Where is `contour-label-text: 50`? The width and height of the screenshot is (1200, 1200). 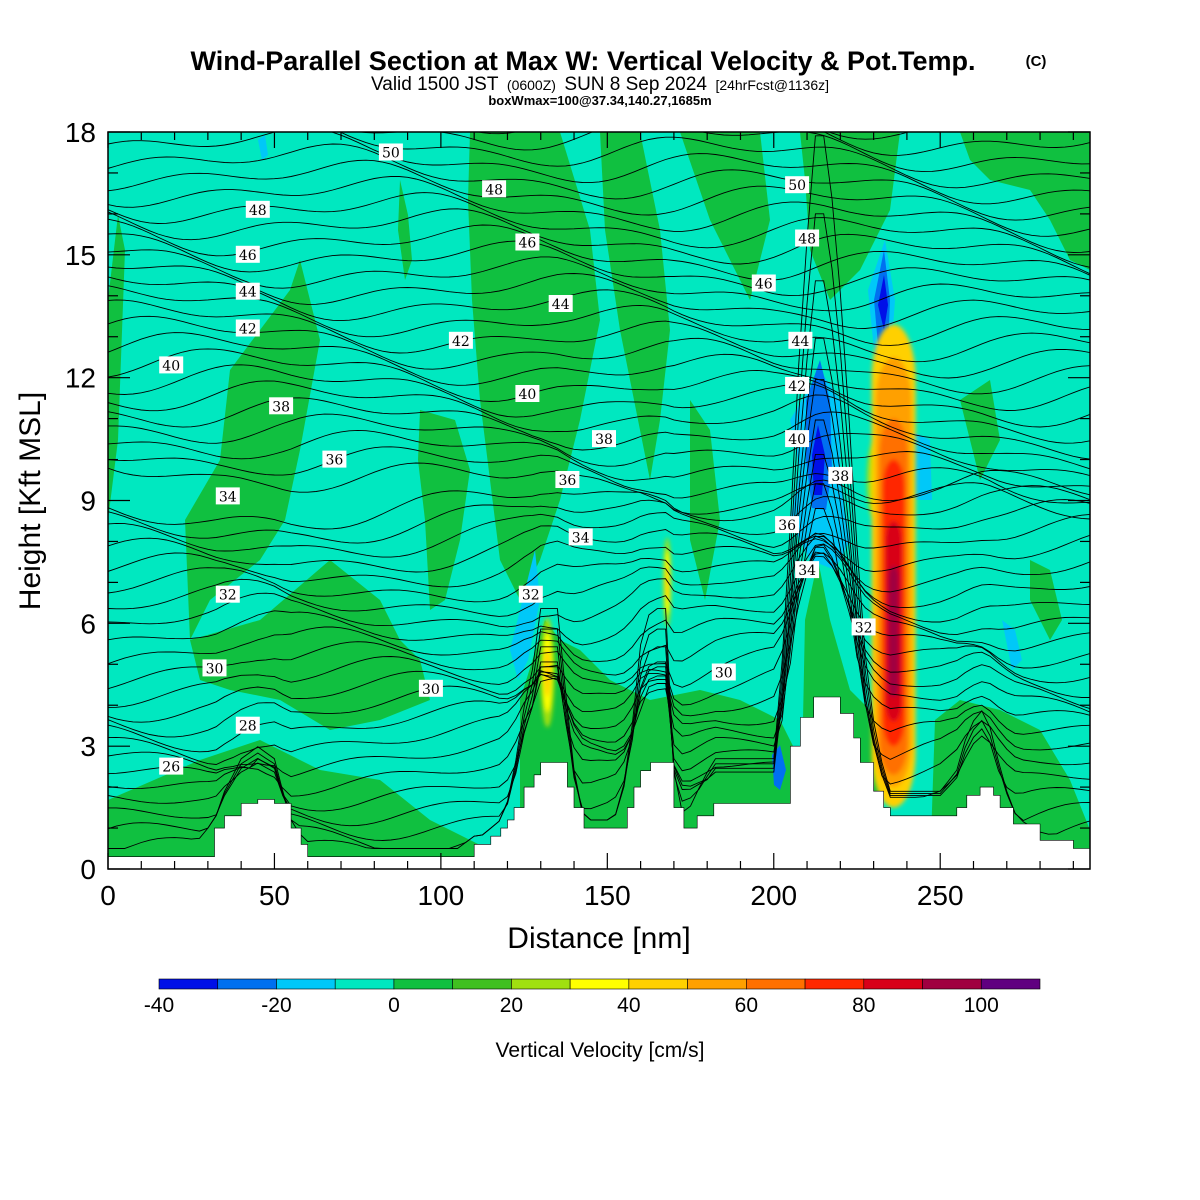
contour-label-text: 50 is located at coordinates (797, 186).